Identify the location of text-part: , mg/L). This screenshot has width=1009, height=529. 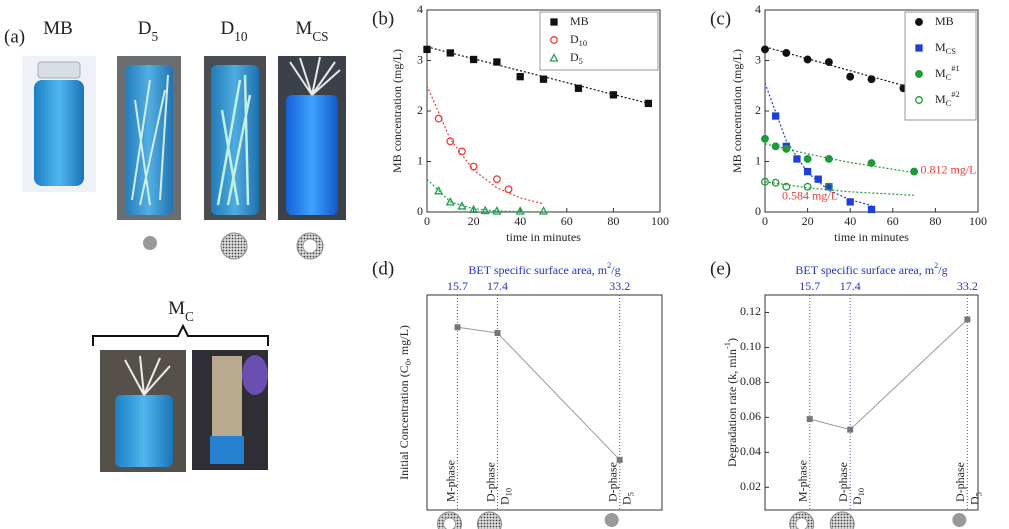
(404, 343).